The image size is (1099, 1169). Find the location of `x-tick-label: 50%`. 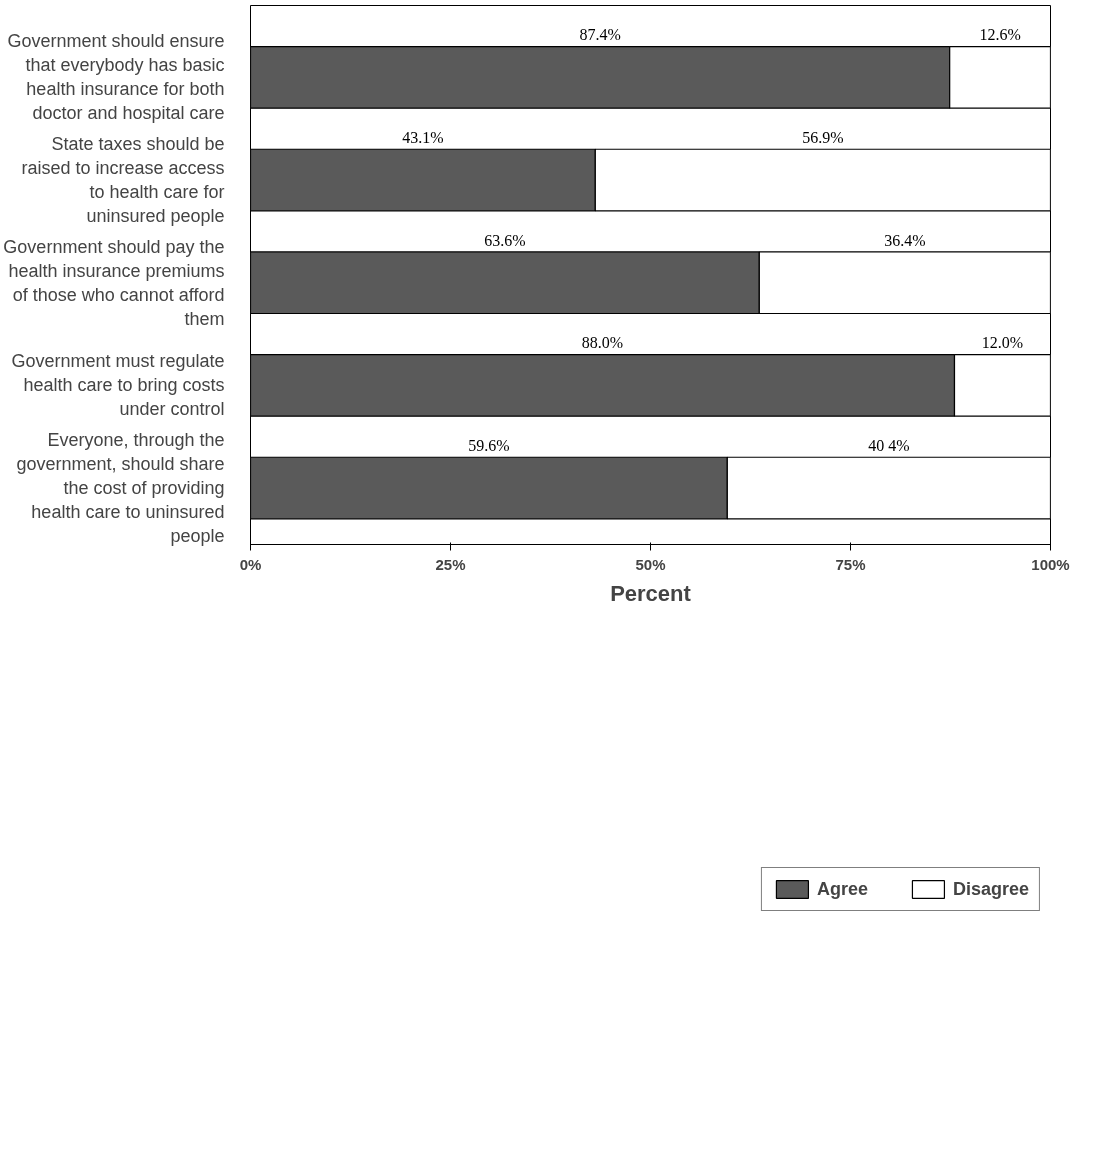

x-tick-label: 50% is located at coordinates (650, 564).